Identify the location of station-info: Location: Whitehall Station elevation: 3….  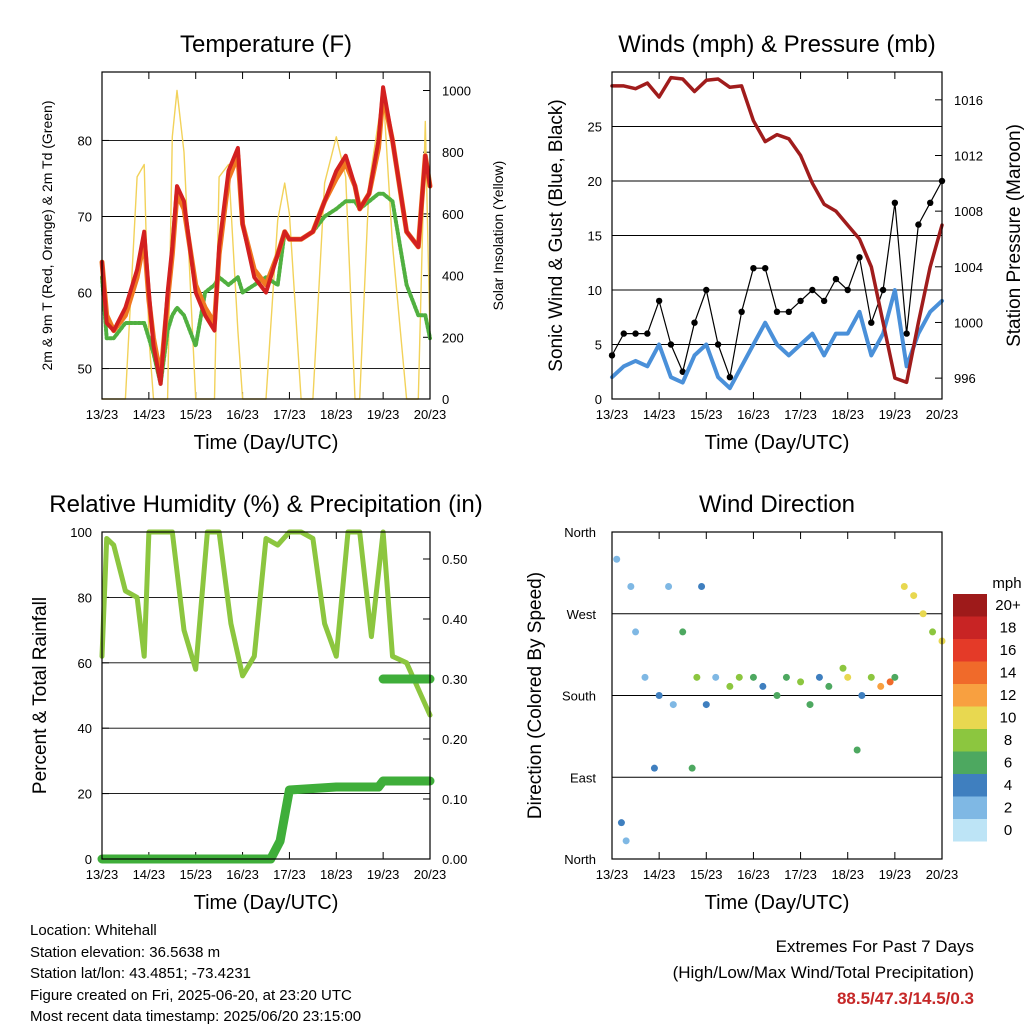
(195, 974).